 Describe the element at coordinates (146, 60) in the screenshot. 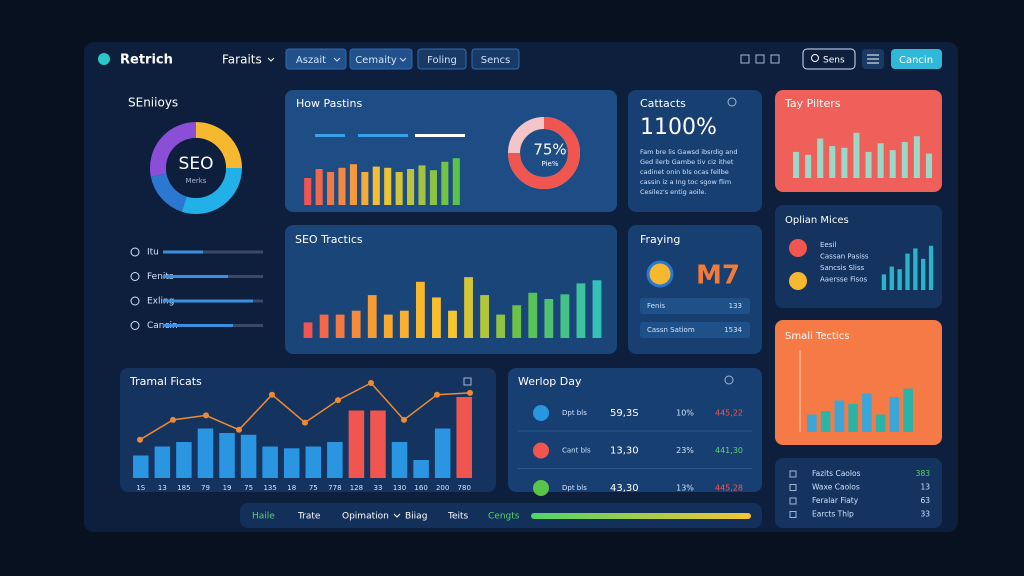

I see `logo: Retrich` at that location.